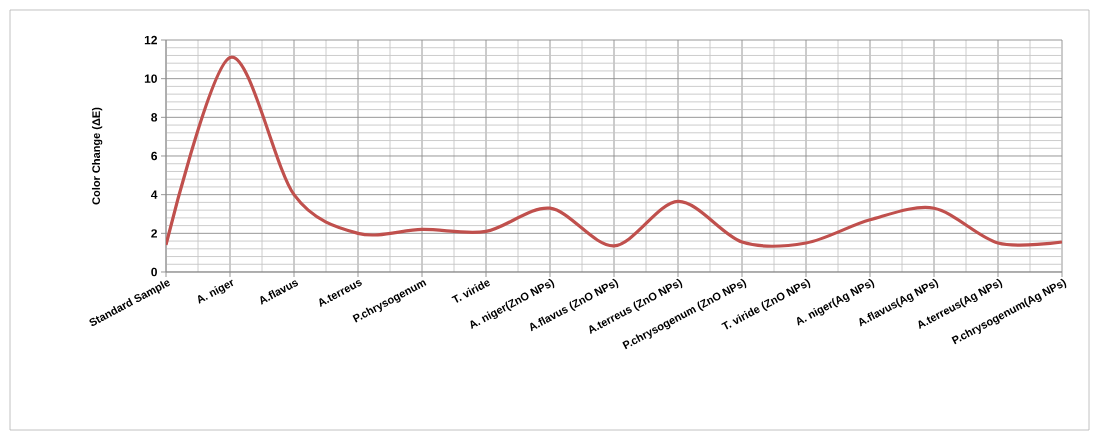 This screenshot has height=440, width=1099. Describe the element at coordinates (215, 291) in the screenshot. I see `x-tick-label: A. niger` at that location.